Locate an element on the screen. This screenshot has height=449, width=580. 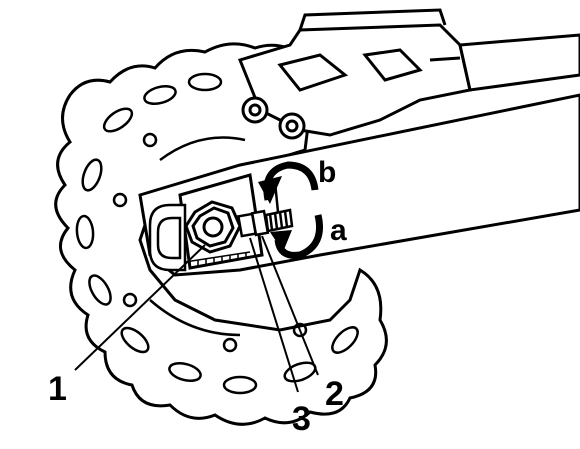
axle-slot is located at coordinates (167, 237).